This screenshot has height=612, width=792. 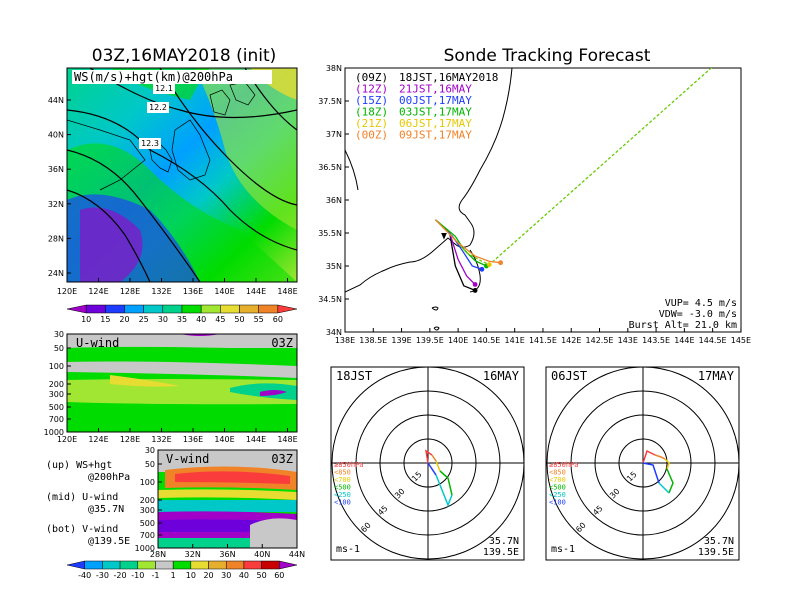 I want to click on ws-colorbar-label: 10, so click(x=86, y=319).